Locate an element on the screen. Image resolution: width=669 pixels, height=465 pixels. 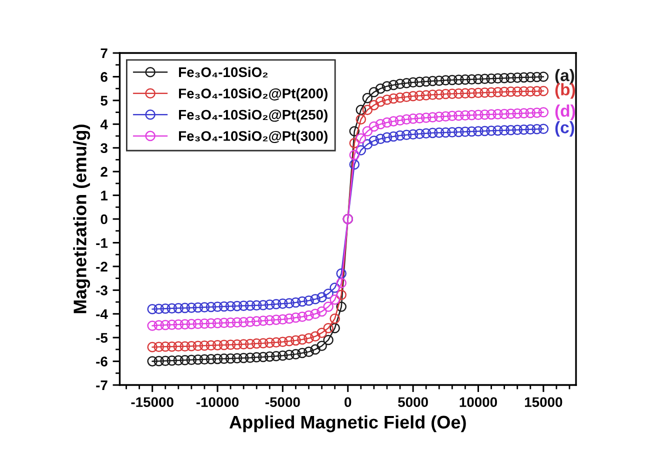
y-tick-label: 1 is located at coordinates (104, 195).